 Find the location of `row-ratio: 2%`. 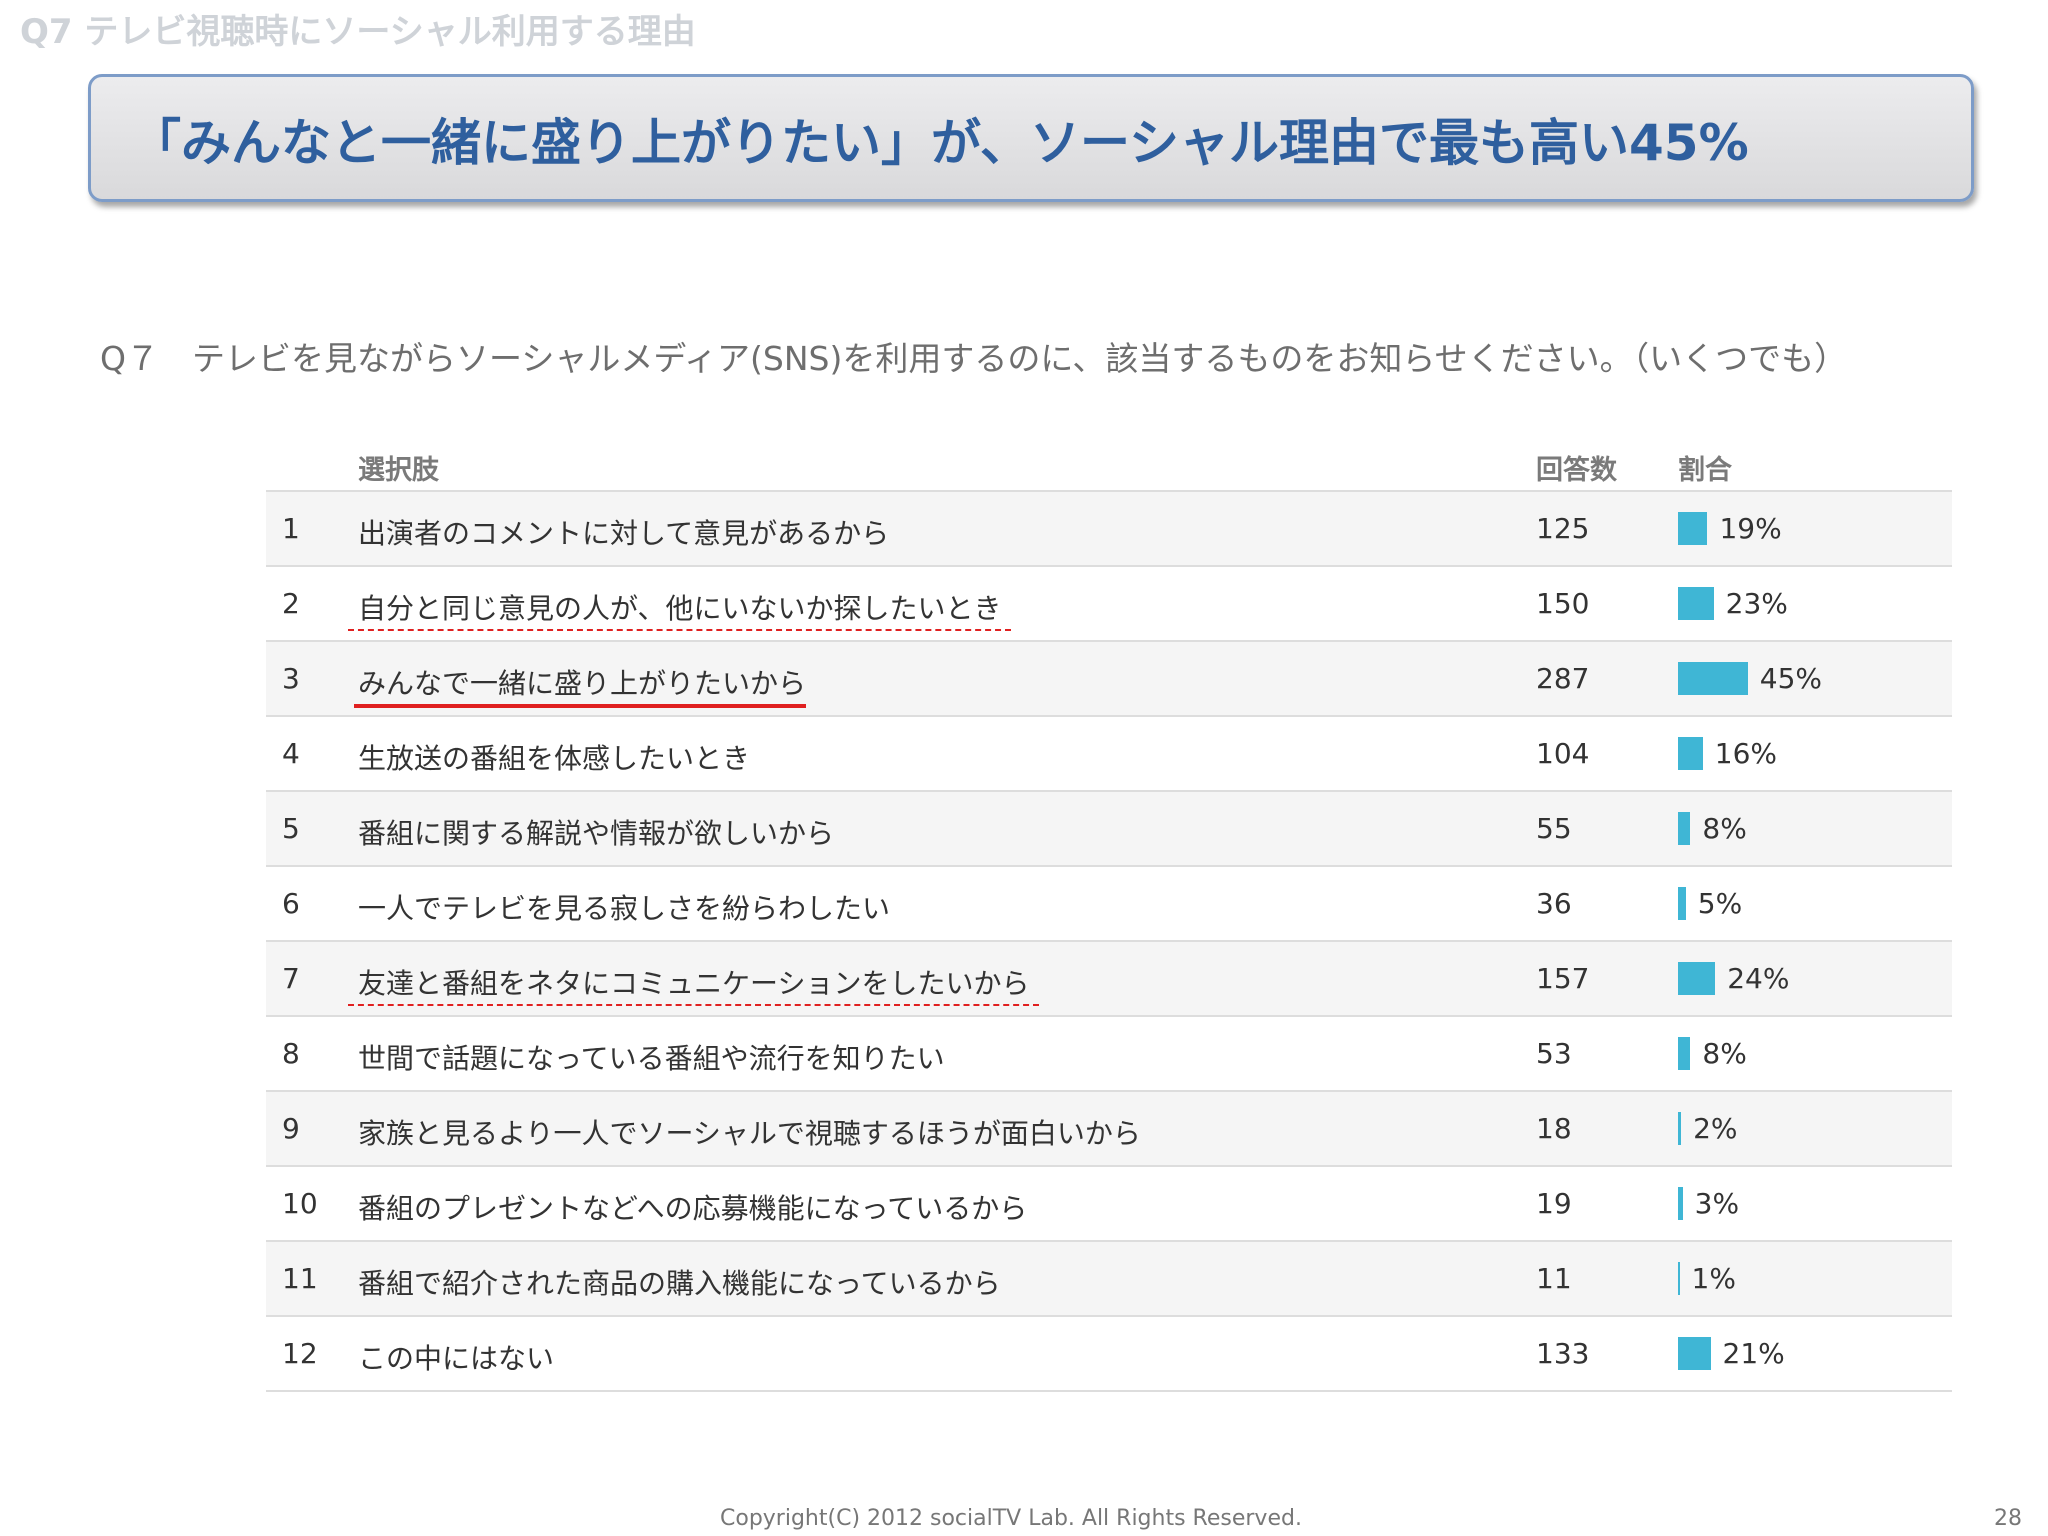

row-ratio: 2% is located at coordinates (1715, 1128).